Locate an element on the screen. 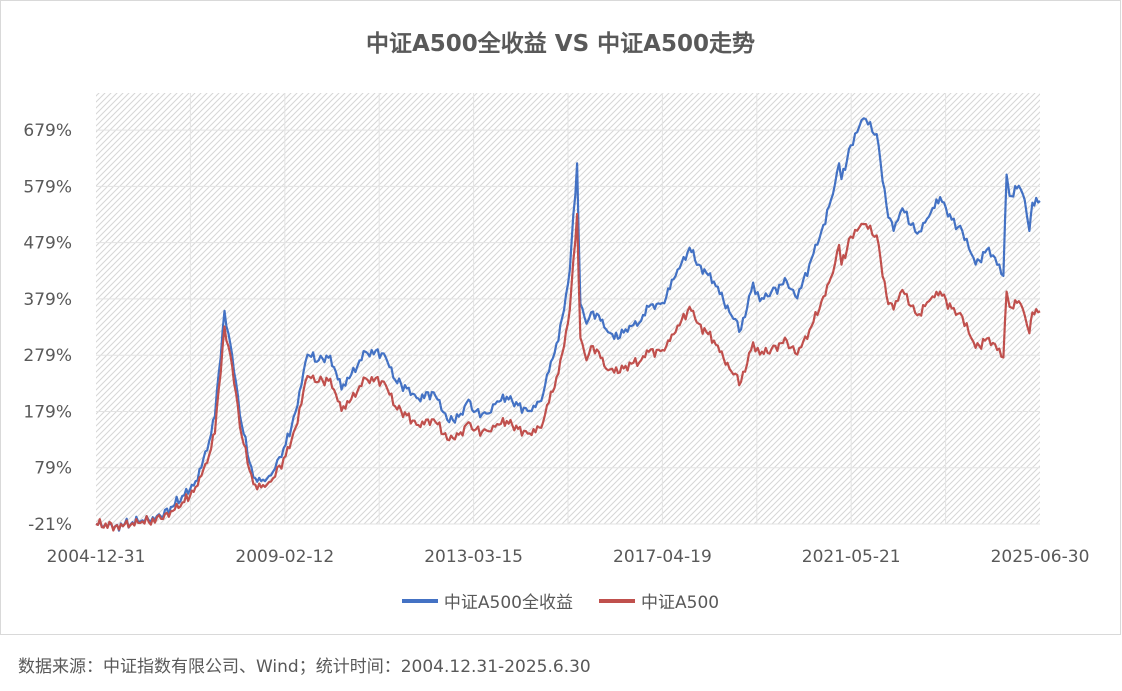 This screenshot has width=1122, height=691. y-tick-label: 579% is located at coordinates (47, 187).